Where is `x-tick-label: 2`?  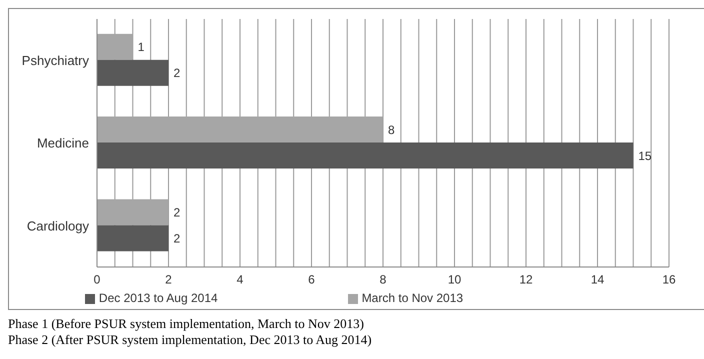
x-tick-label: 2 is located at coordinates (168, 279).